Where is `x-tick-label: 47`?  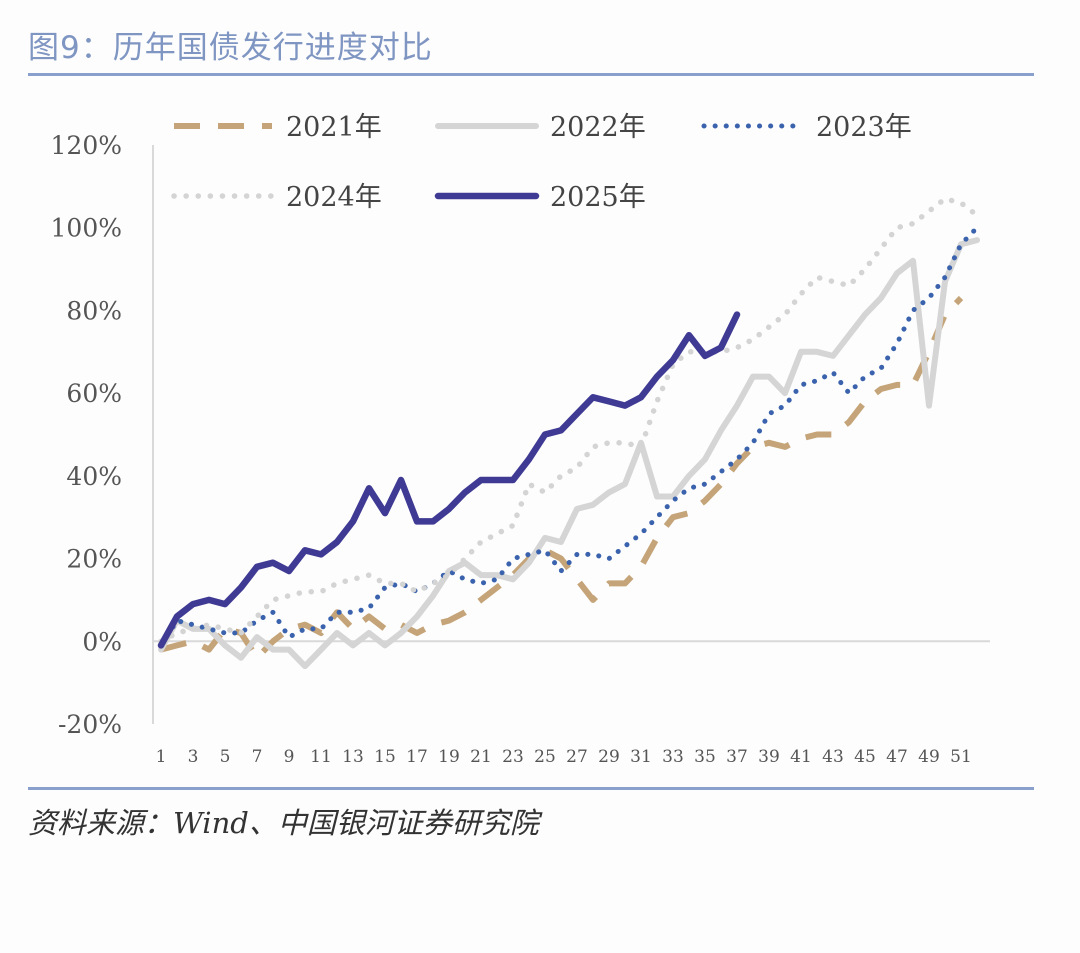 x-tick-label: 47 is located at coordinates (897, 757).